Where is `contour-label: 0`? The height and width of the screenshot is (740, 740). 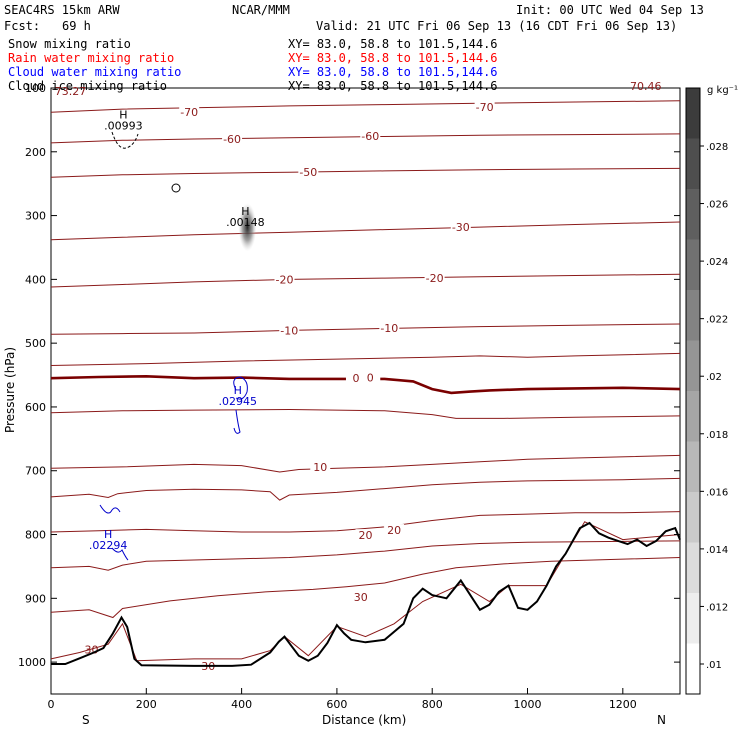
contour-label: 0 is located at coordinates (370, 378).